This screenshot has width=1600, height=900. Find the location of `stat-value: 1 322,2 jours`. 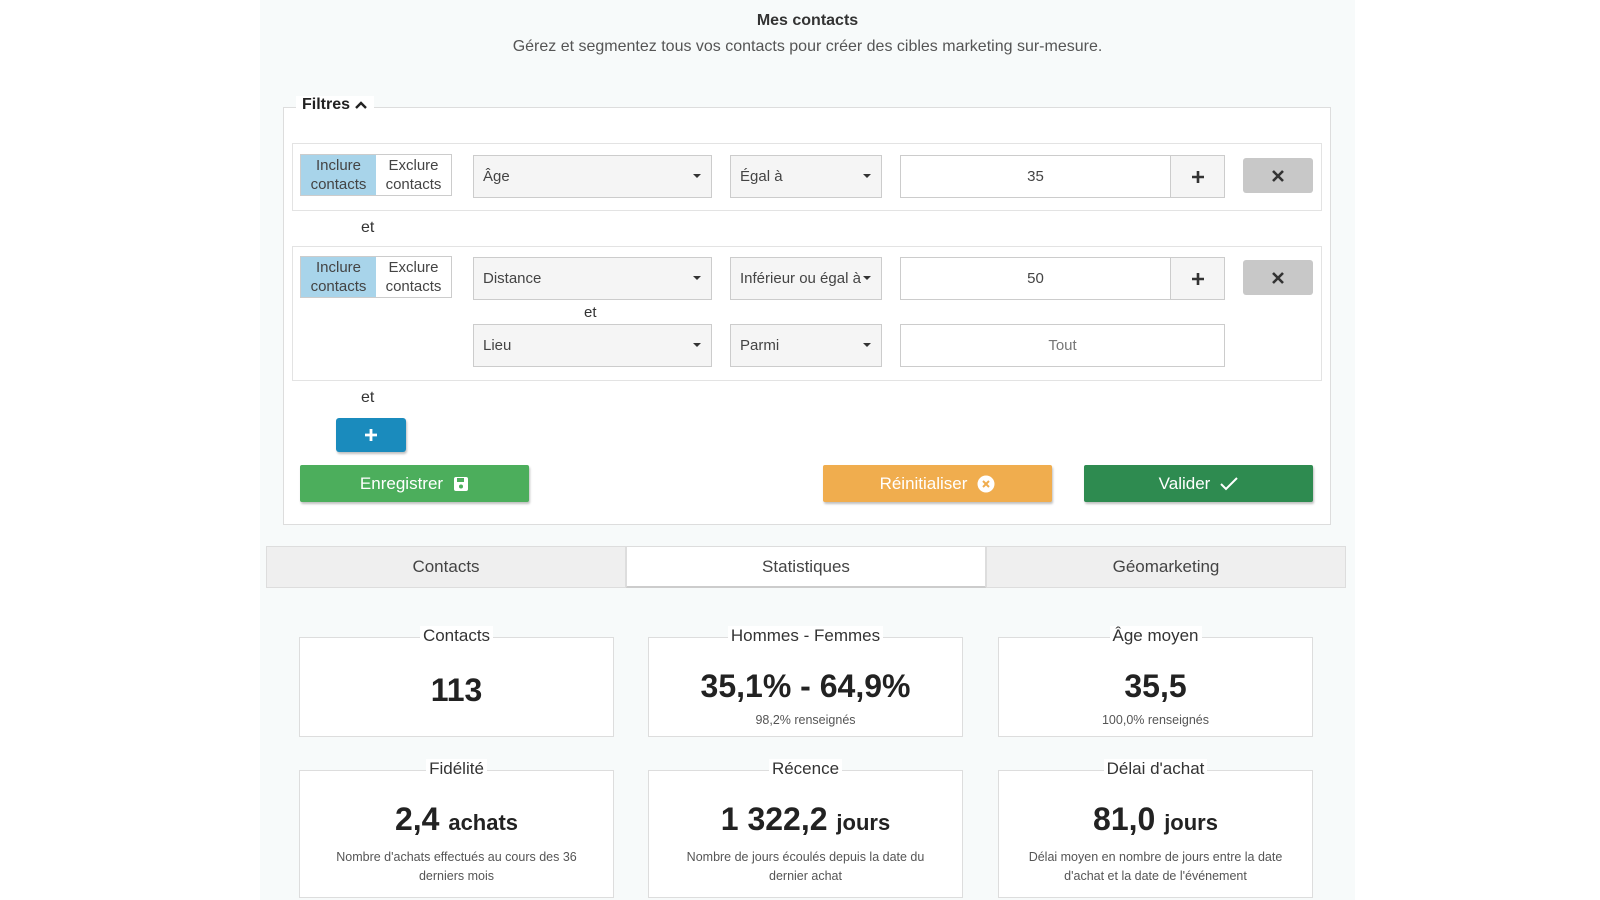

stat-value: 1 322,2 jours is located at coordinates (805, 819).